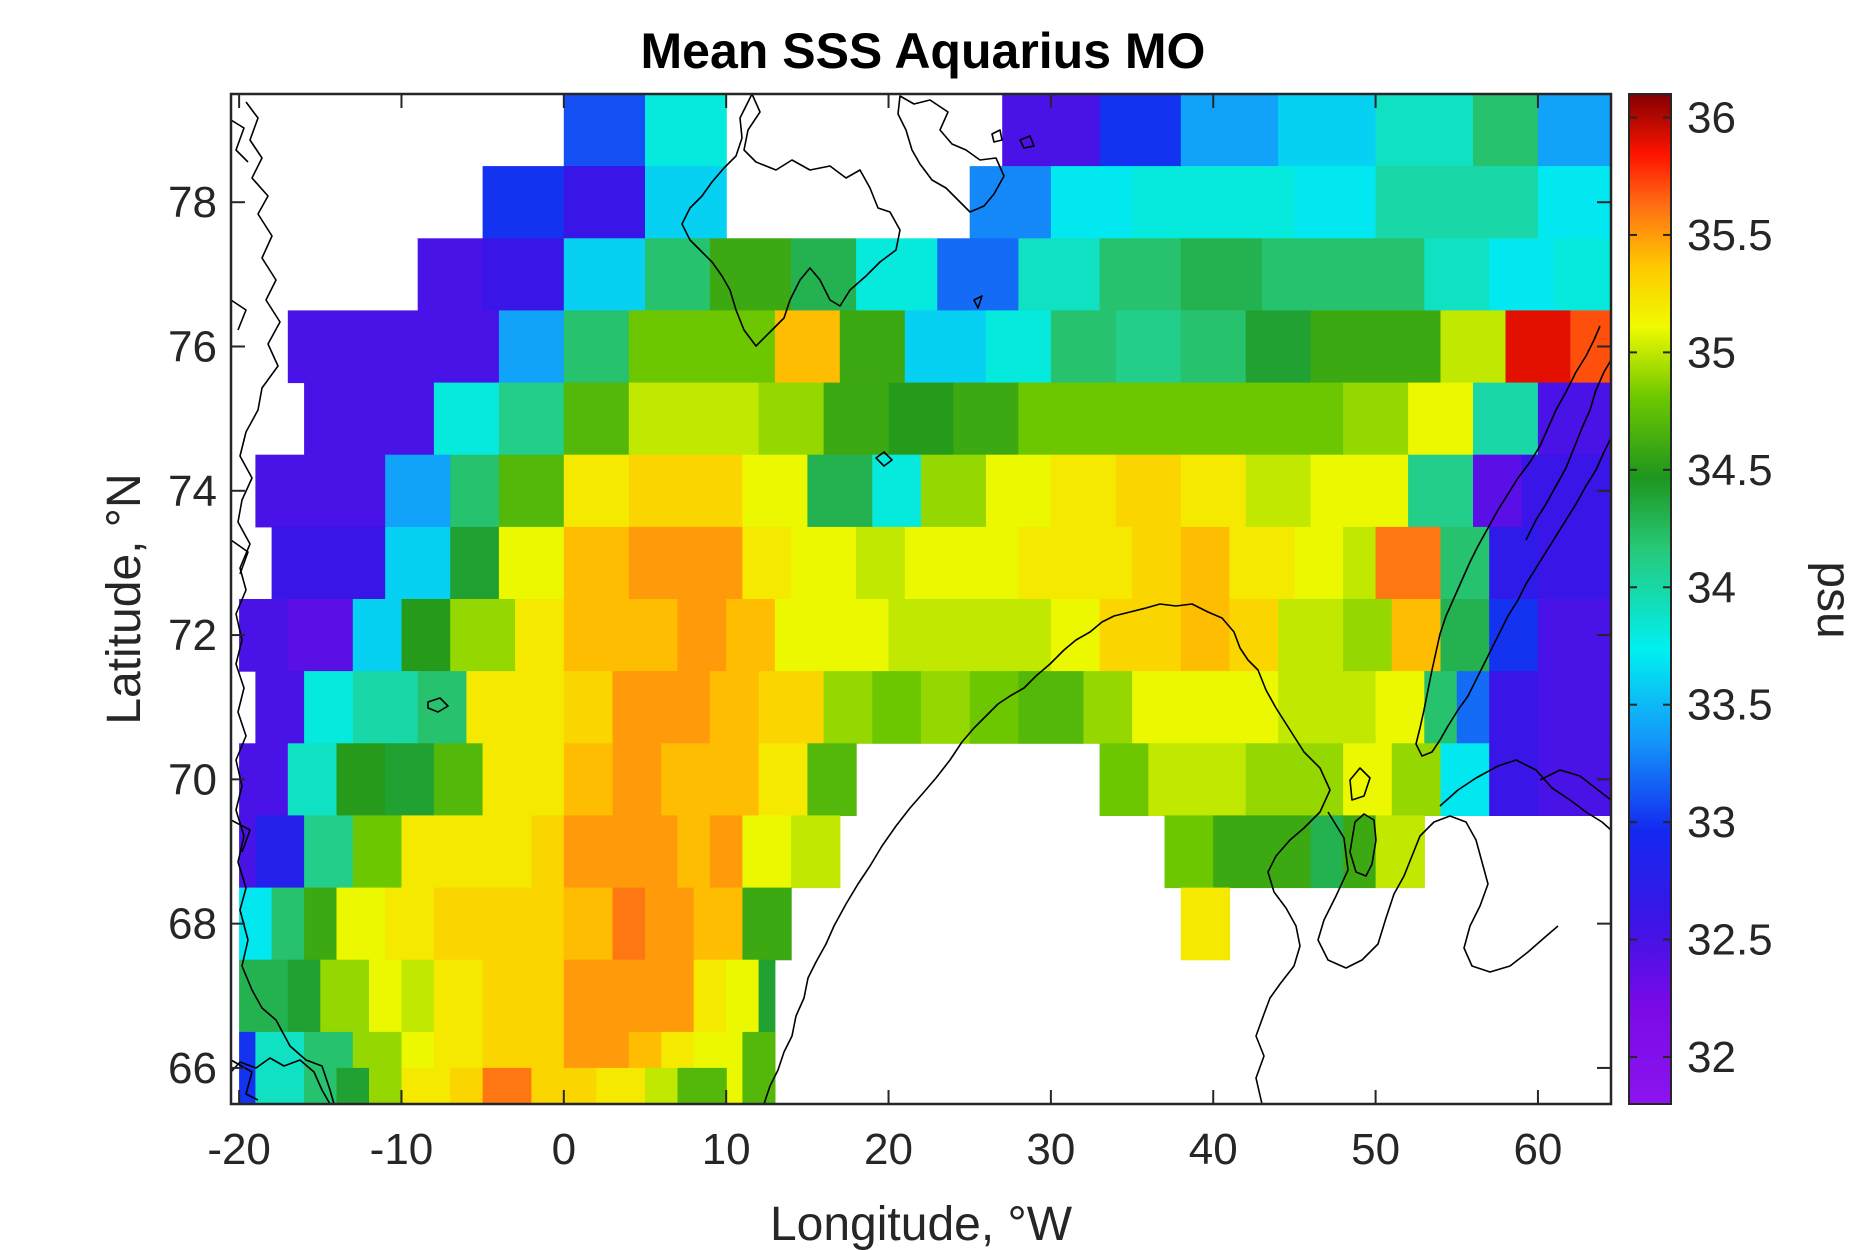 The height and width of the screenshot is (1250, 1875). Describe the element at coordinates (285, 603) in the screenshot. I see `coastline-greenland` at that location.